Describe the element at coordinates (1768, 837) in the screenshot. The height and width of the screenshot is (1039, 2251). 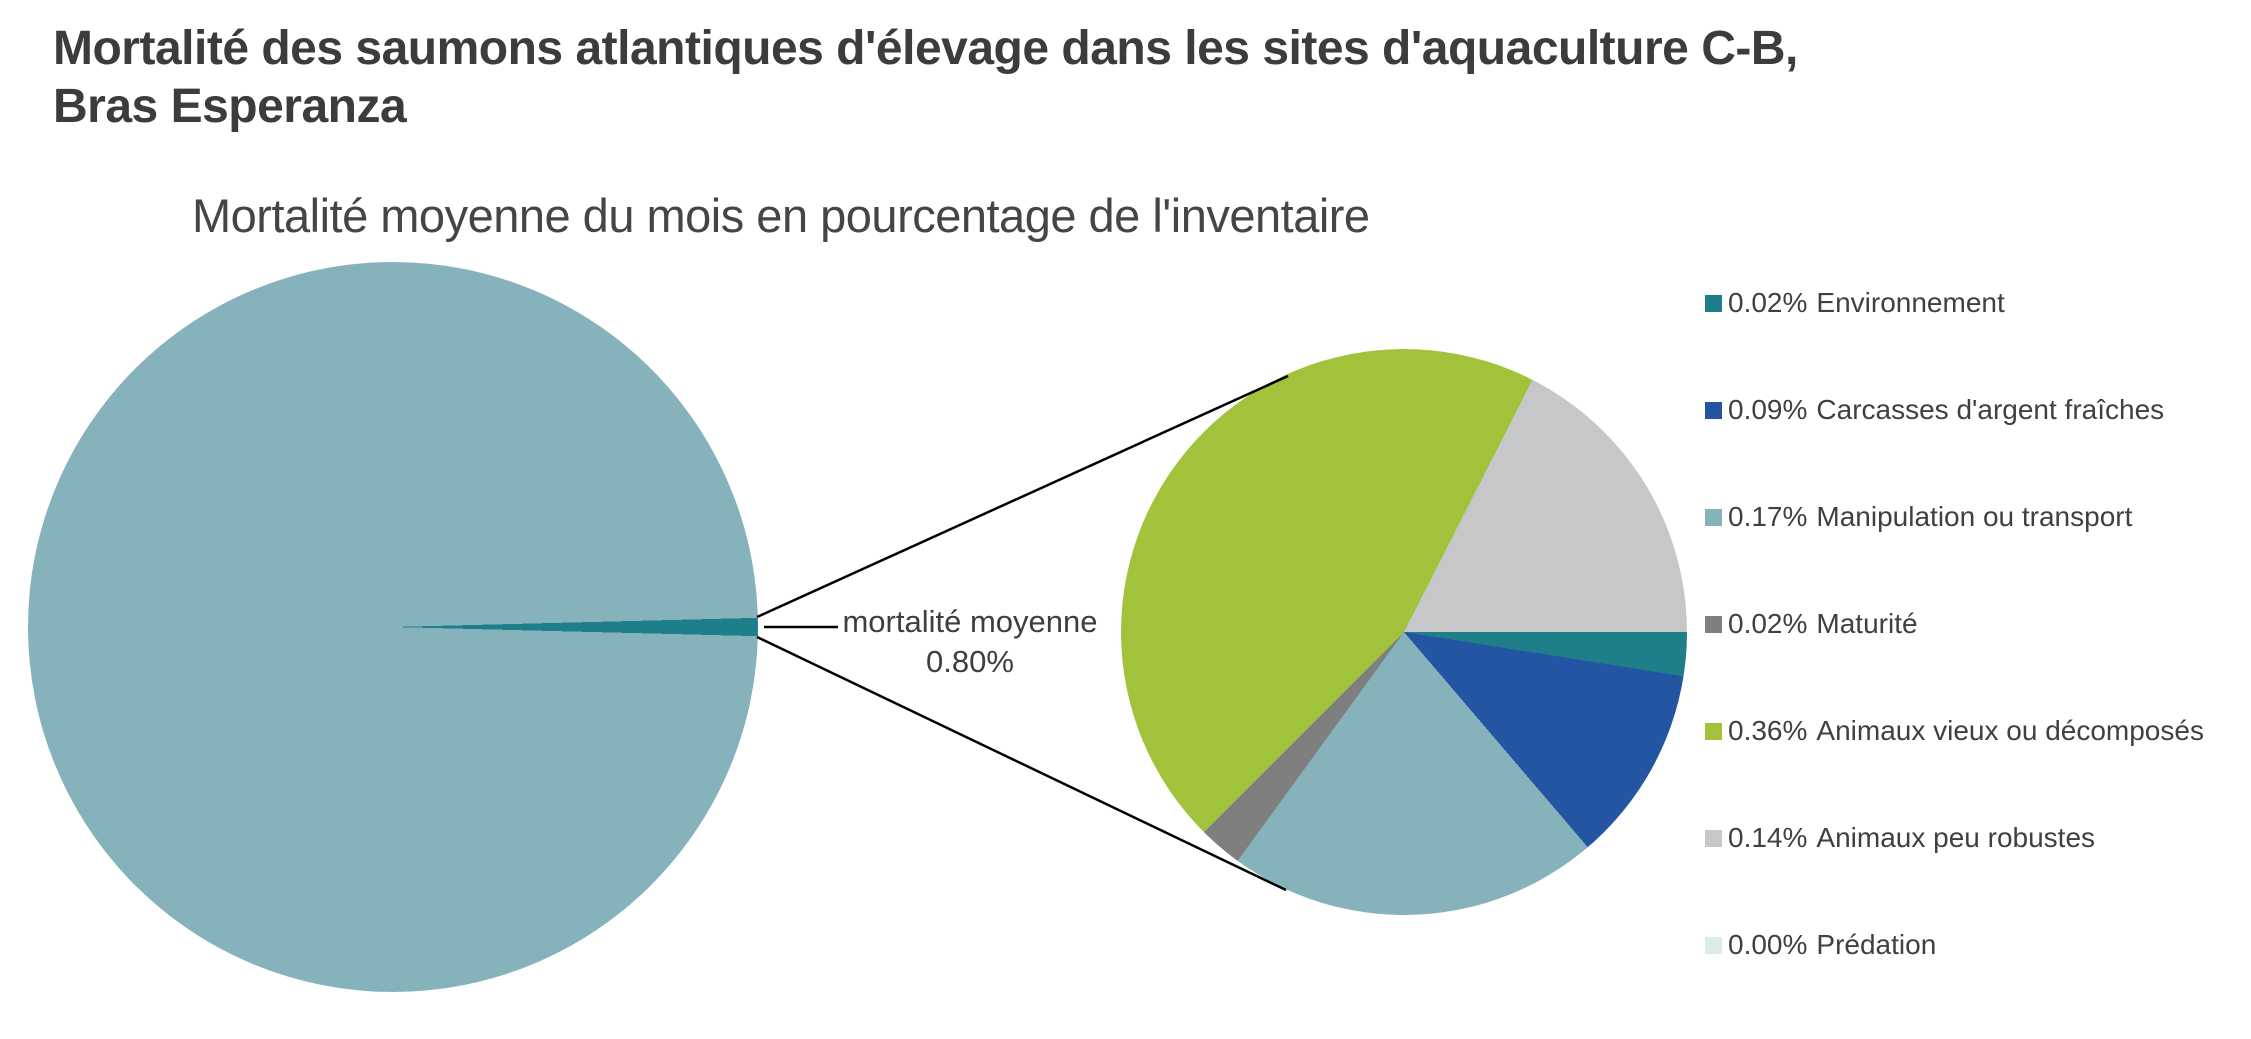
I see `legend-value: 0.14%` at that location.